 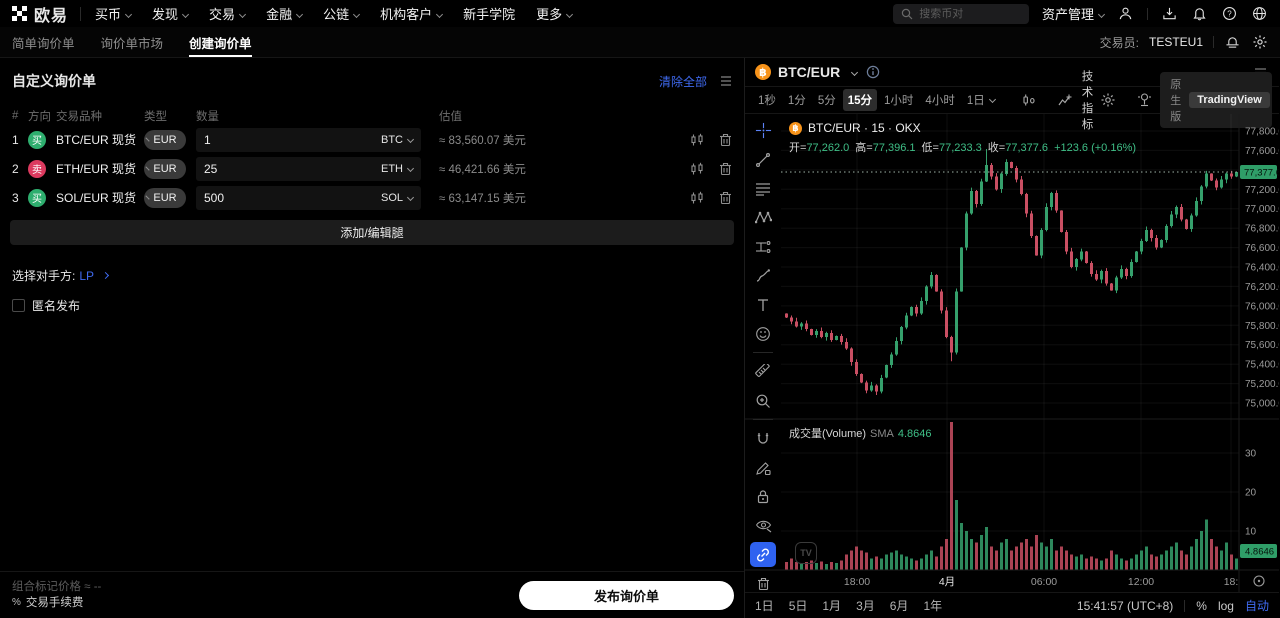 I want to click on compare-icon, so click(x=1144, y=100).